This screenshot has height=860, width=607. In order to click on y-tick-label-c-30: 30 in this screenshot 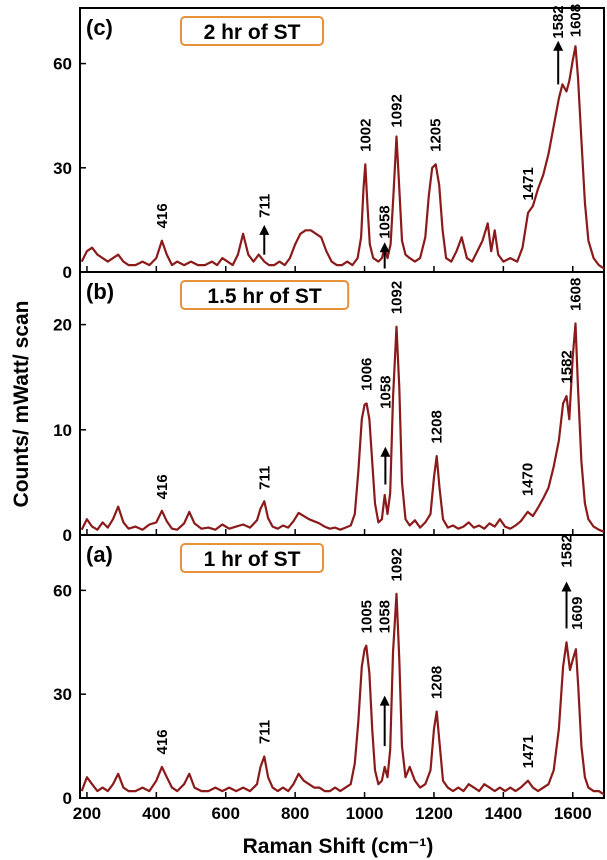, I will do `click(62, 168)`.